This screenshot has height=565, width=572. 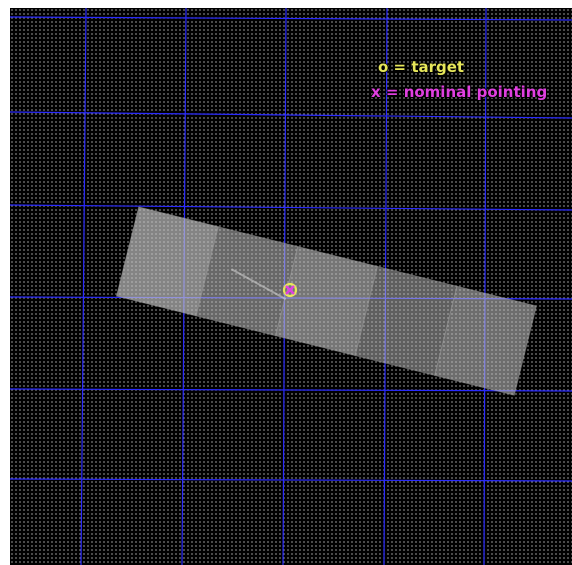 I want to click on legend-pointing-label: x = nominal pointing, so click(x=459, y=92).